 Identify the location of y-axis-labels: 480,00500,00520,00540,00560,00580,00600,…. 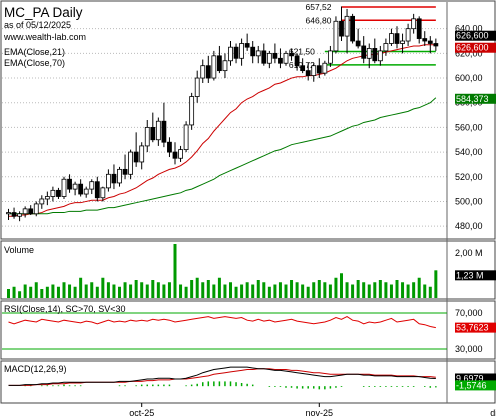
(475, 207).